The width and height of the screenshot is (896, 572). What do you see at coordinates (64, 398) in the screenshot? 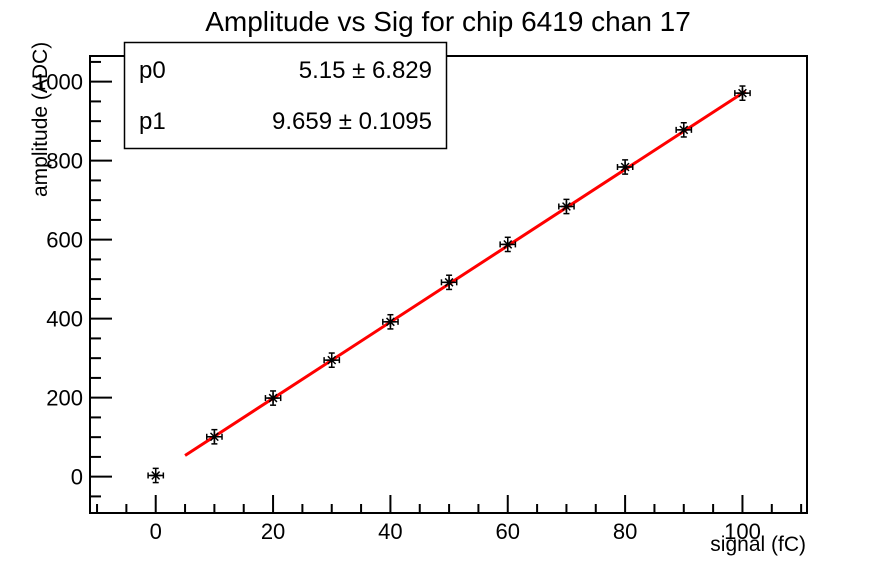
I see `y-tick-label: 200` at bounding box center [64, 398].